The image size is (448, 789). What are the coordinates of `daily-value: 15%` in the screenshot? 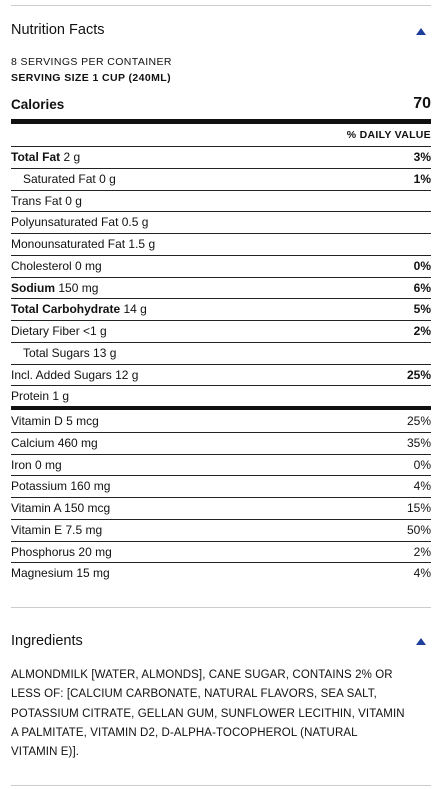 It's located at (418, 508).